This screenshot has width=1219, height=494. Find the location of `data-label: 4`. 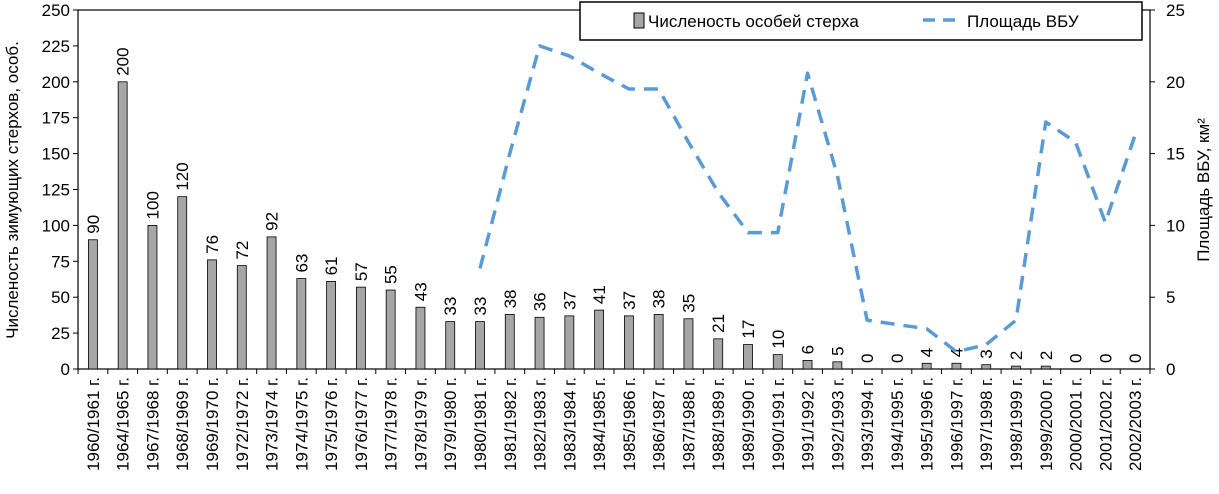

data-label: 4 is located at coordinates (956, 352).